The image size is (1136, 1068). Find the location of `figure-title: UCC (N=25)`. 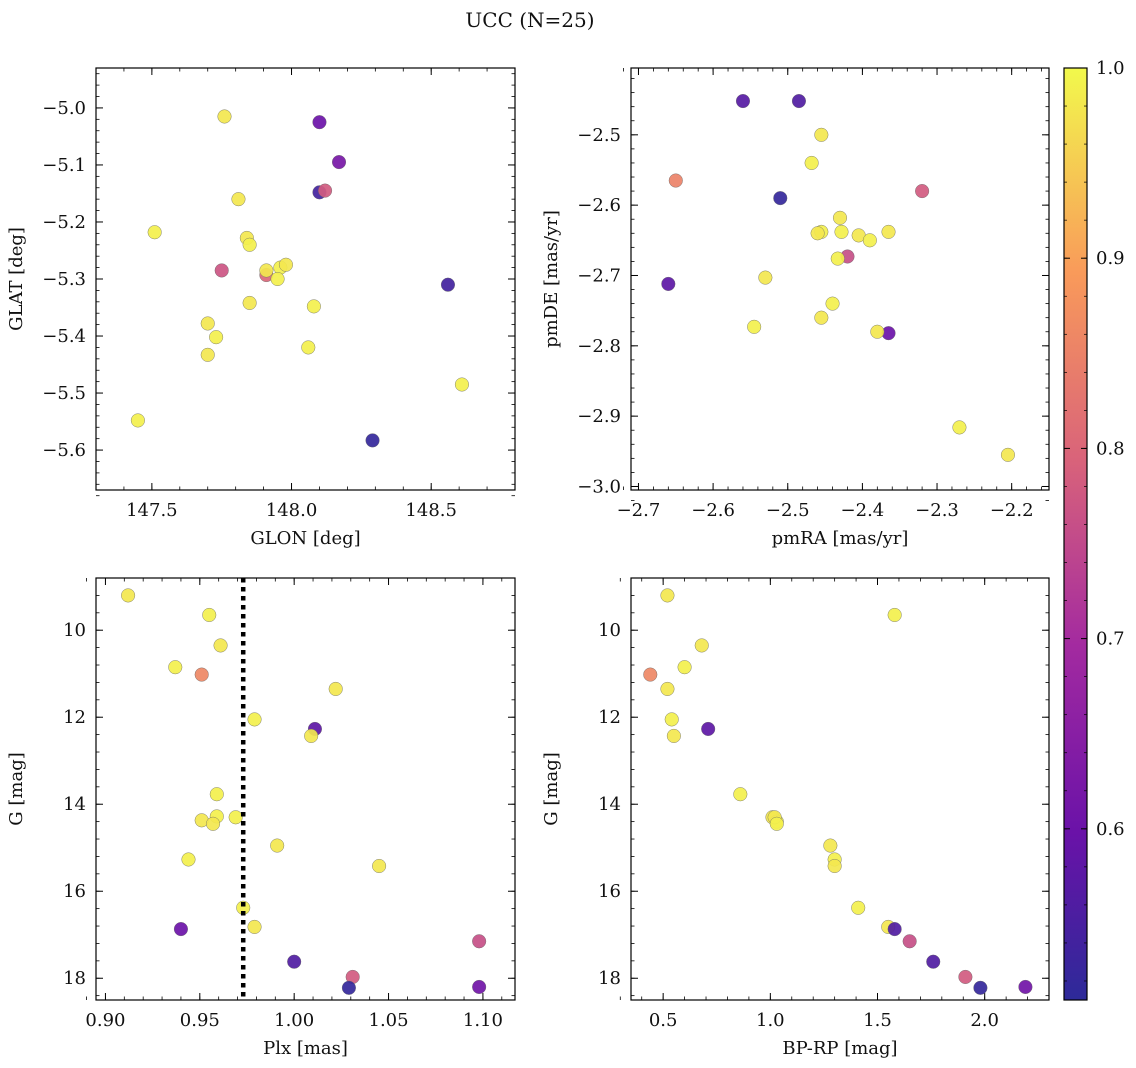

figure-title: UCC (N=25) is located at coordinates (529, 20).